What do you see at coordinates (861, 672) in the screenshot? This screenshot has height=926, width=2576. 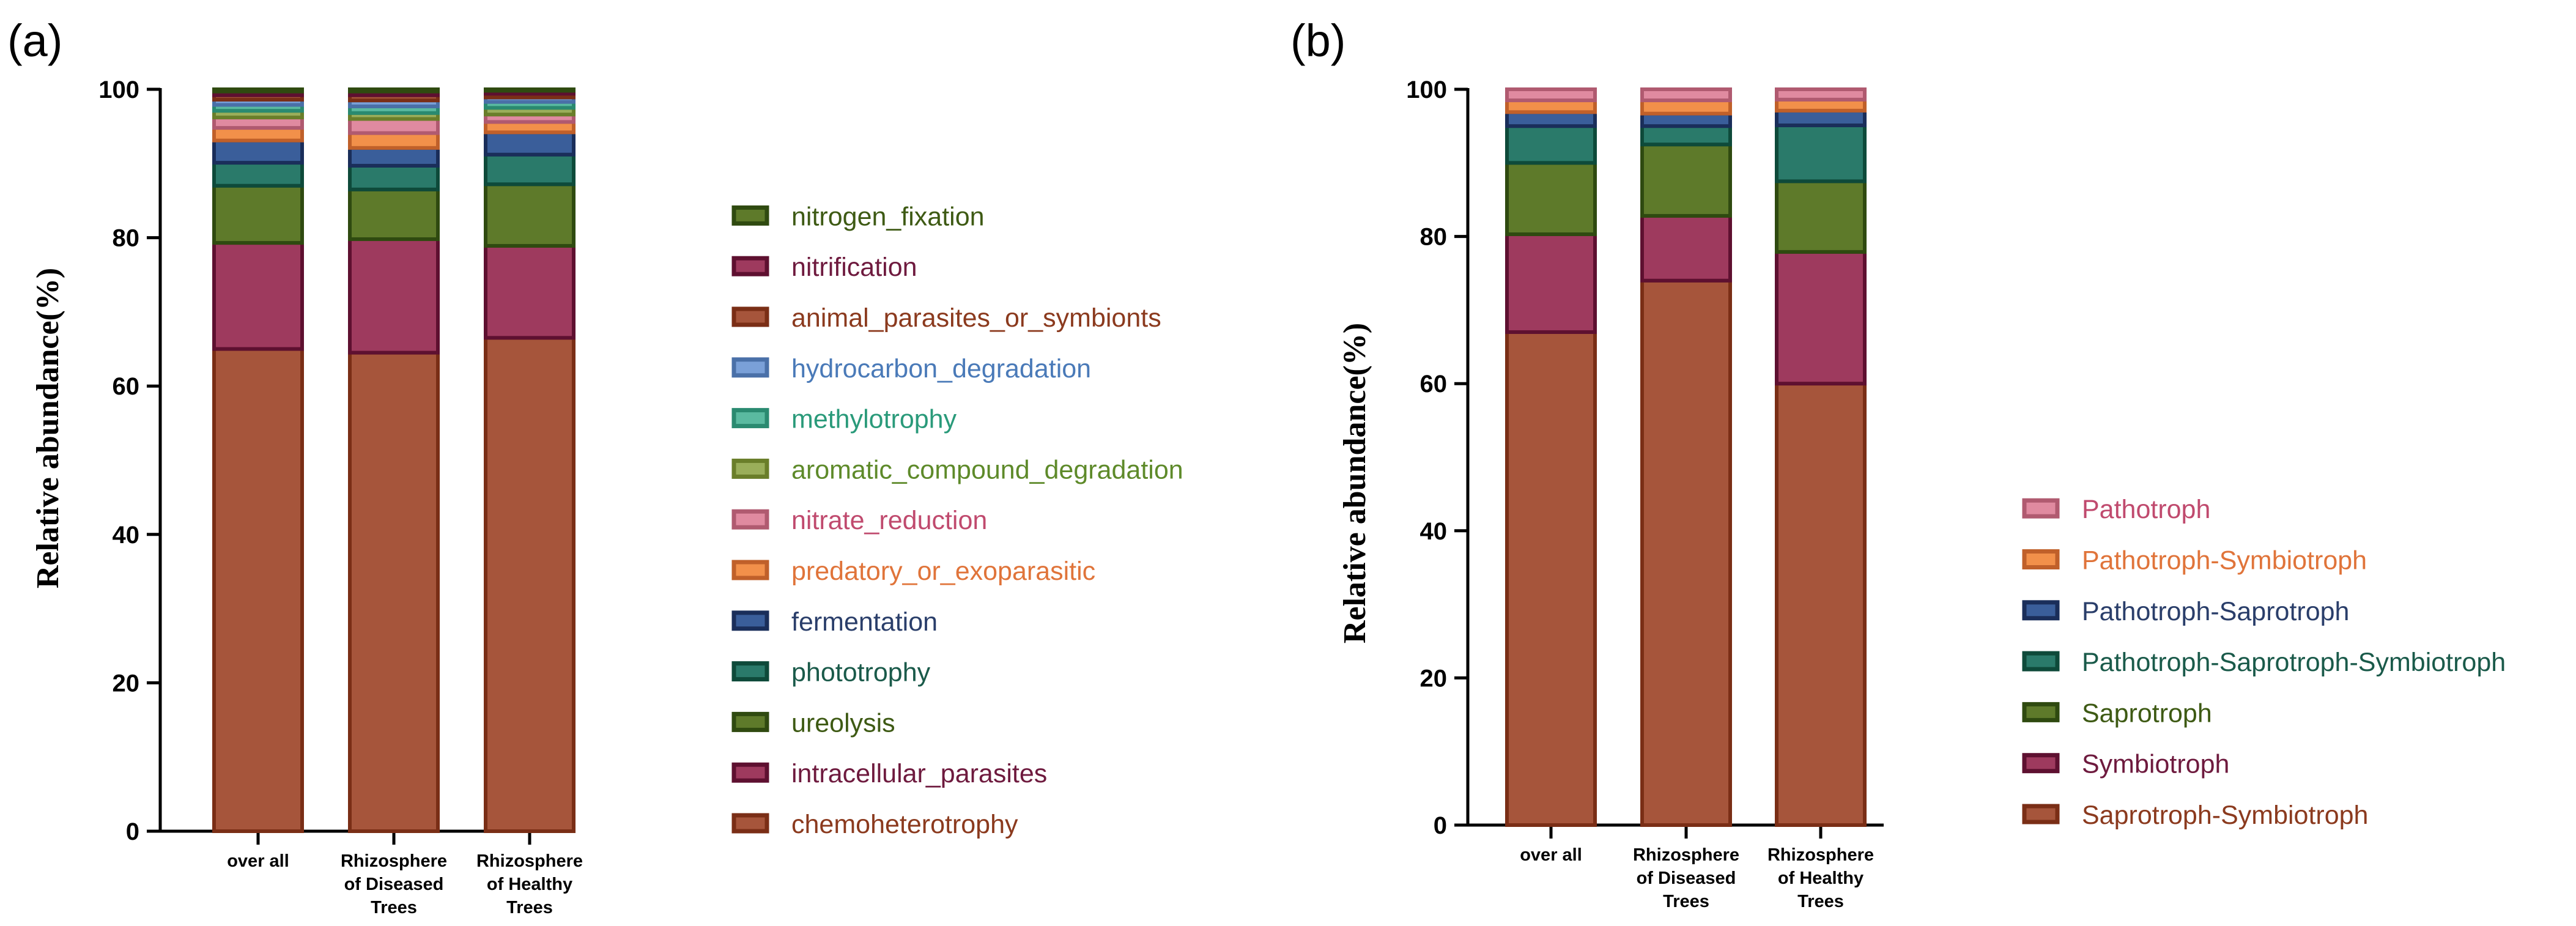 I see `legend-label: phototrophy` at bounding box center [861, 672].